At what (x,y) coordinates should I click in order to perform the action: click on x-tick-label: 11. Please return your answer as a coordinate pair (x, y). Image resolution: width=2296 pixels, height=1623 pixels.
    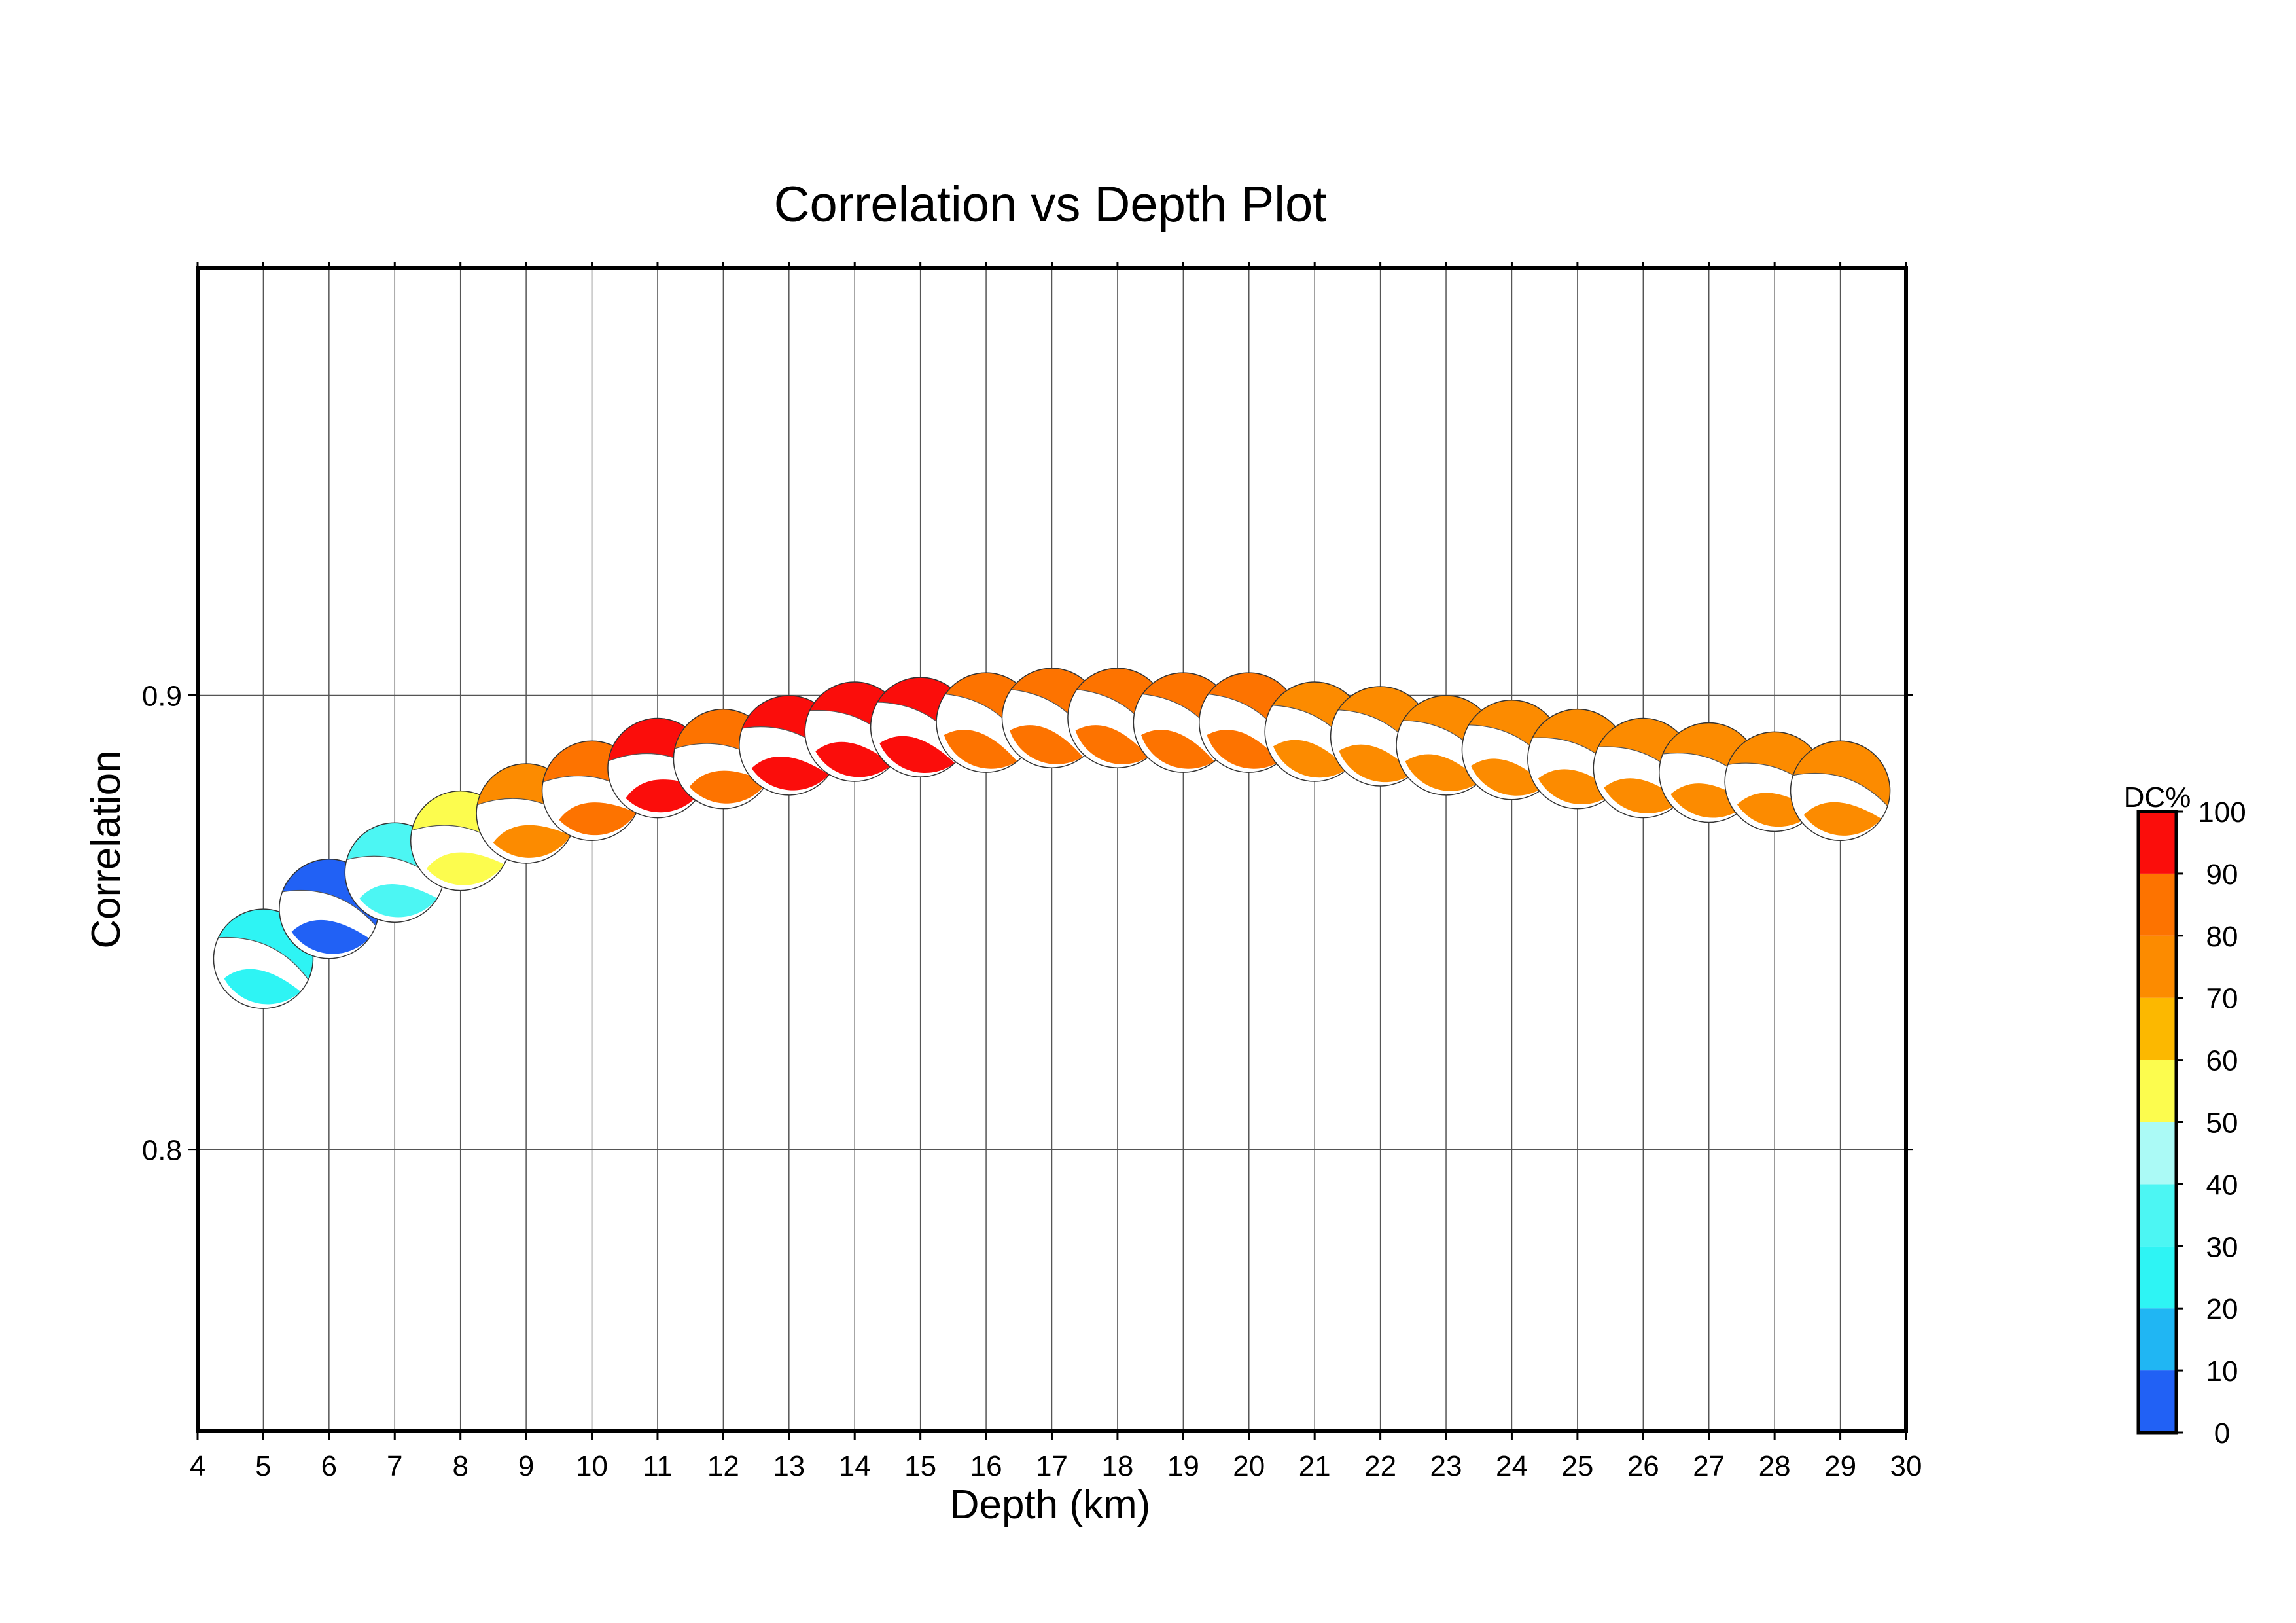
    Looking at the image, I should click on (658, 1466).